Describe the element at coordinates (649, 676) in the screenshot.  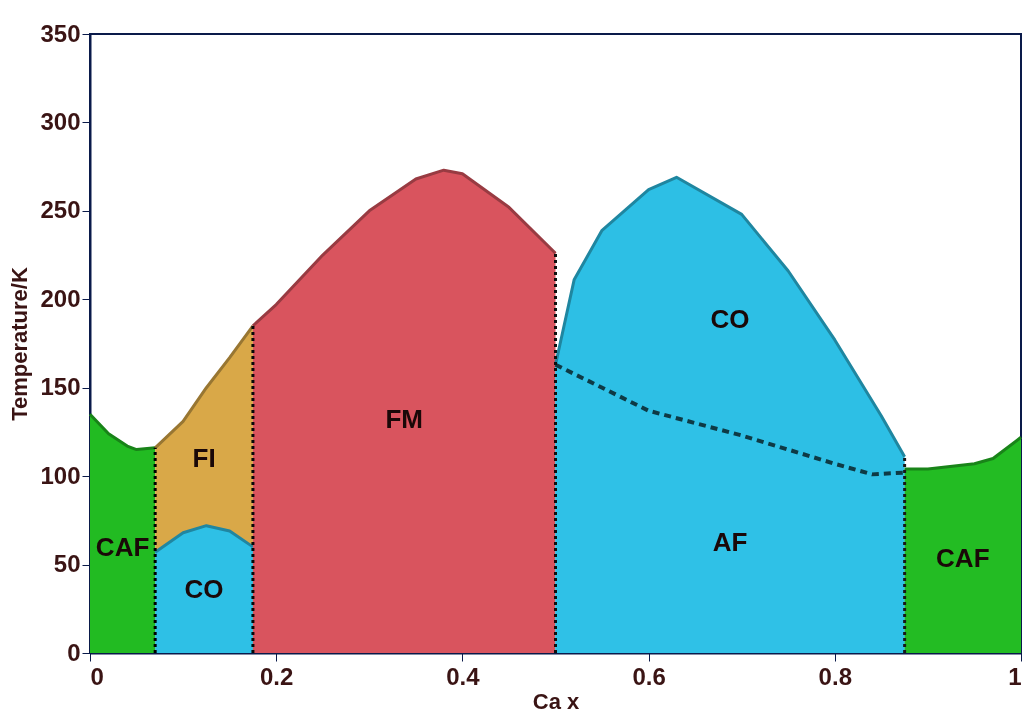
I see `x-tick-label: 0.6` at that location.